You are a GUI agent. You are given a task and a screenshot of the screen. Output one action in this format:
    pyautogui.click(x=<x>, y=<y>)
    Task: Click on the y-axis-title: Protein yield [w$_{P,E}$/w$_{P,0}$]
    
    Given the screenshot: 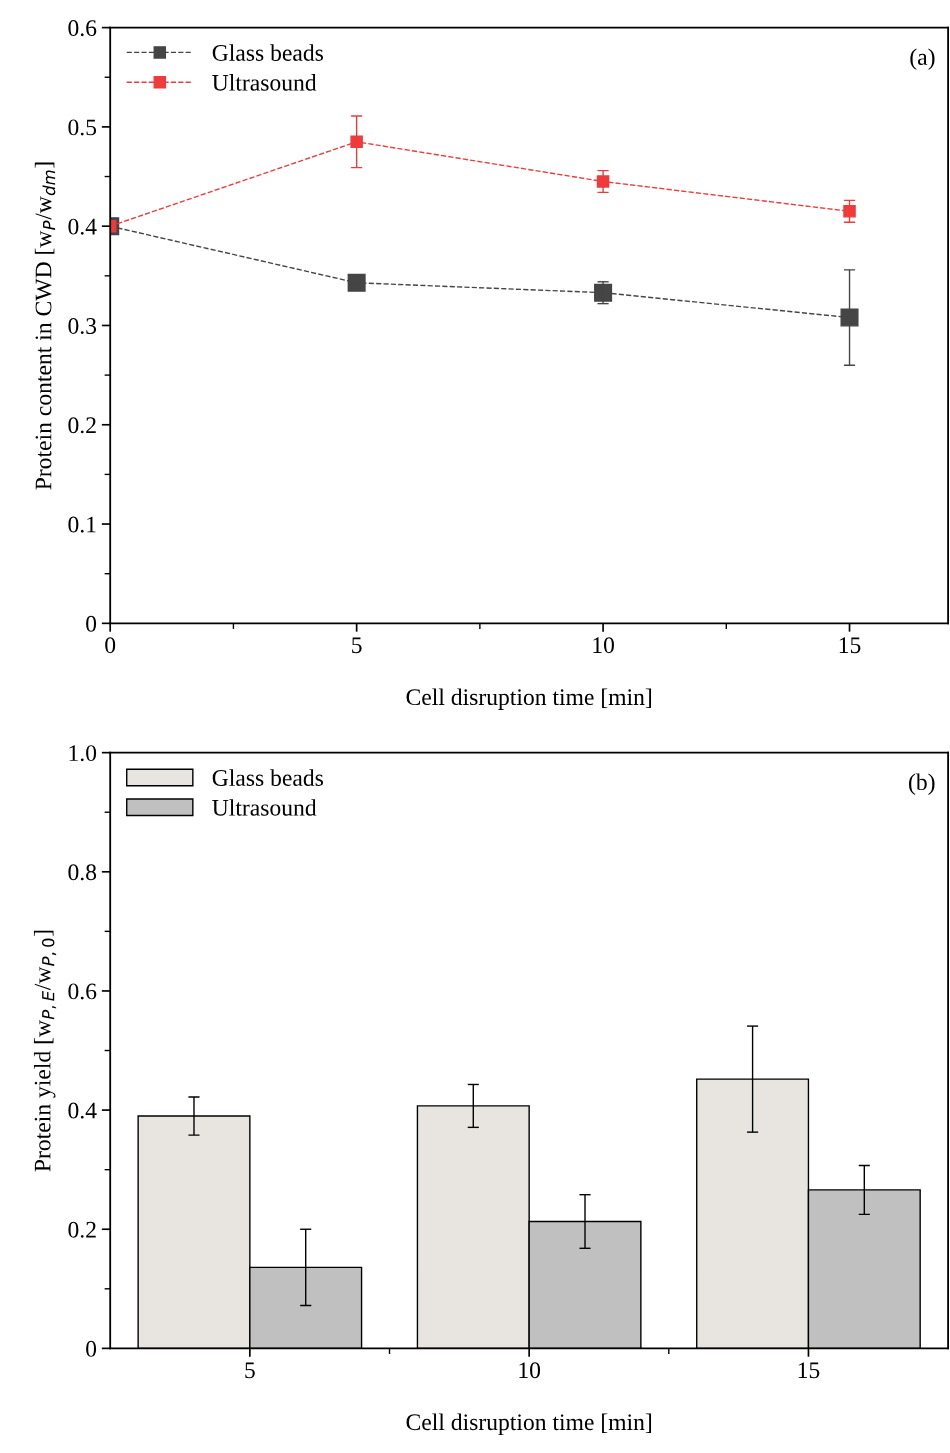 What is the action you would take?
    pyautogui.click(x=45, y=1051)
    